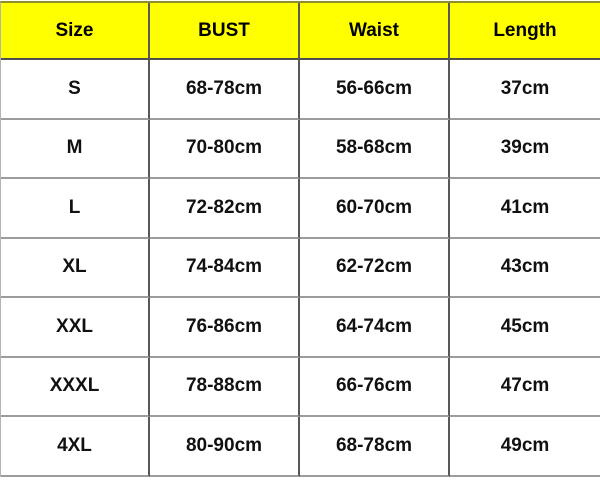 The image size is (600, 481). What do you see at coordinates (75, 31) in the screenshot?
I see `header-cell-size: Size` at bounding box center [75, 31].